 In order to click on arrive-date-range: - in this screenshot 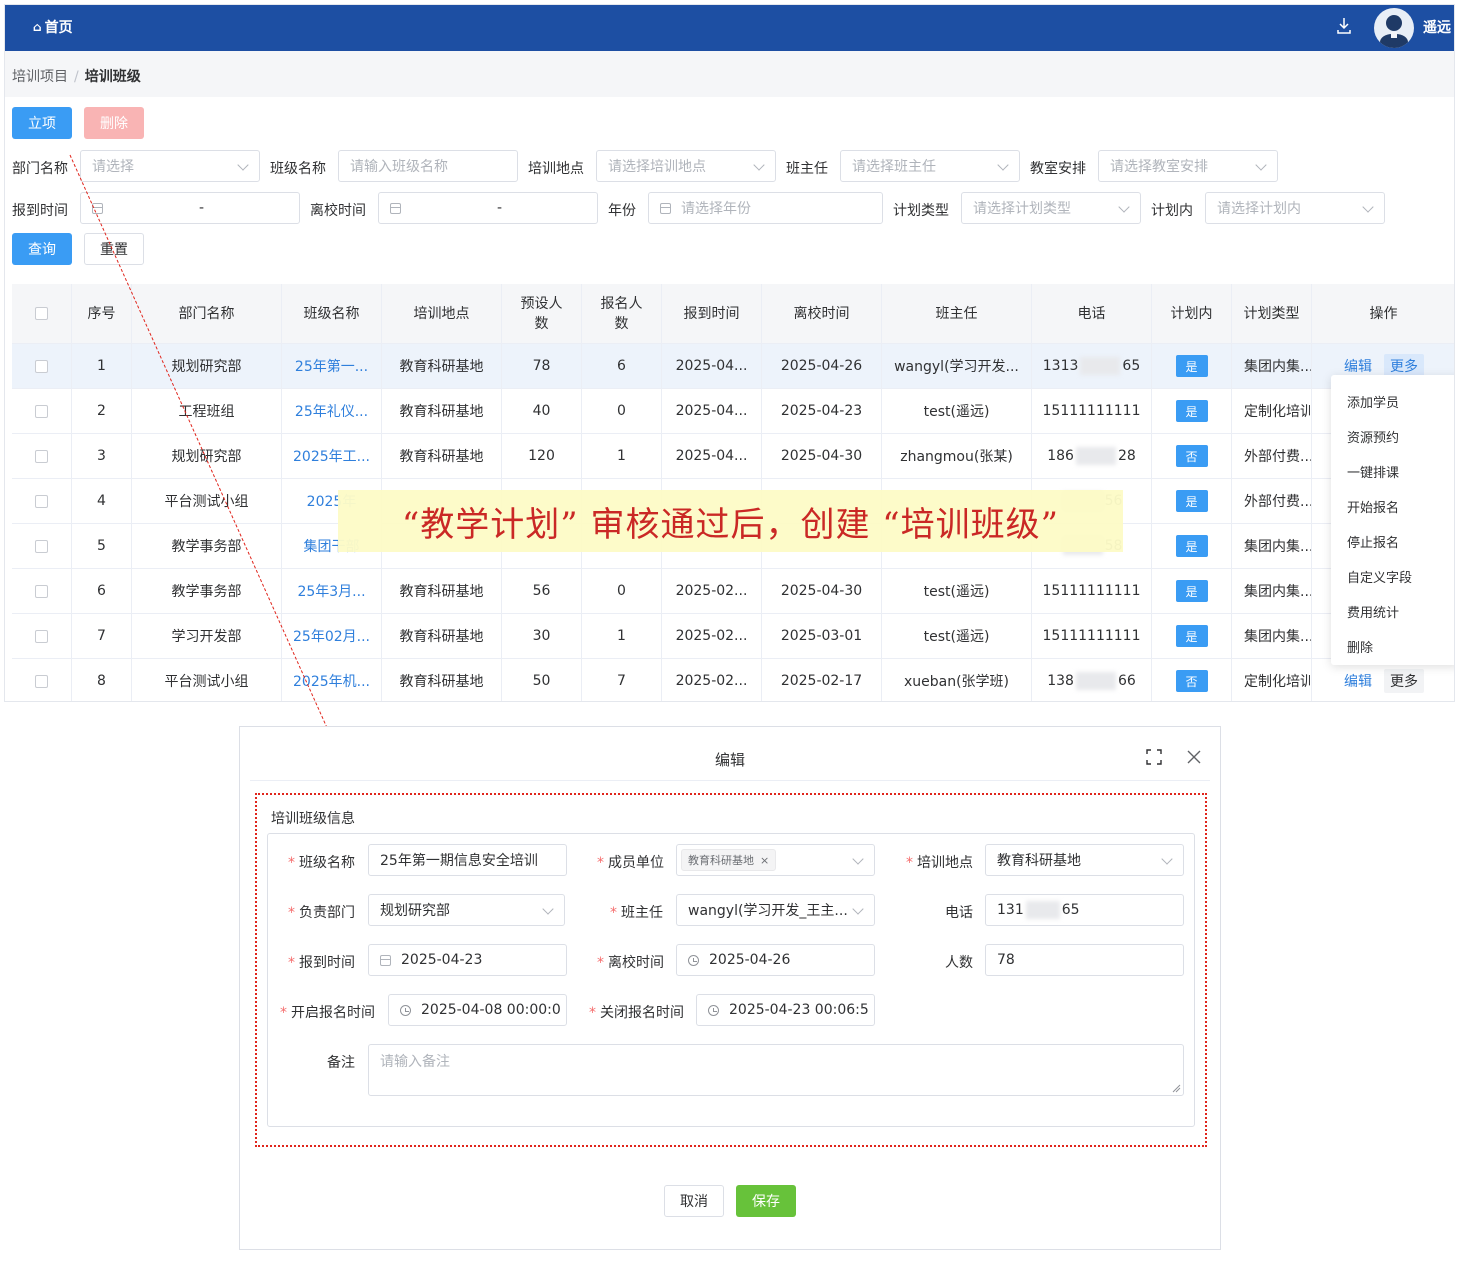, I will do `click(190, 208)`.